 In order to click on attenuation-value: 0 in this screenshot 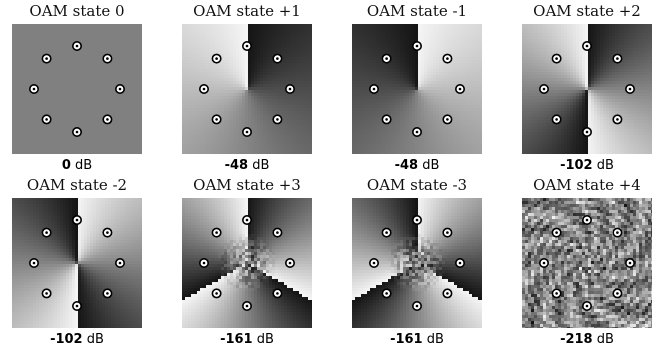, I will do `click(66, 165)`.